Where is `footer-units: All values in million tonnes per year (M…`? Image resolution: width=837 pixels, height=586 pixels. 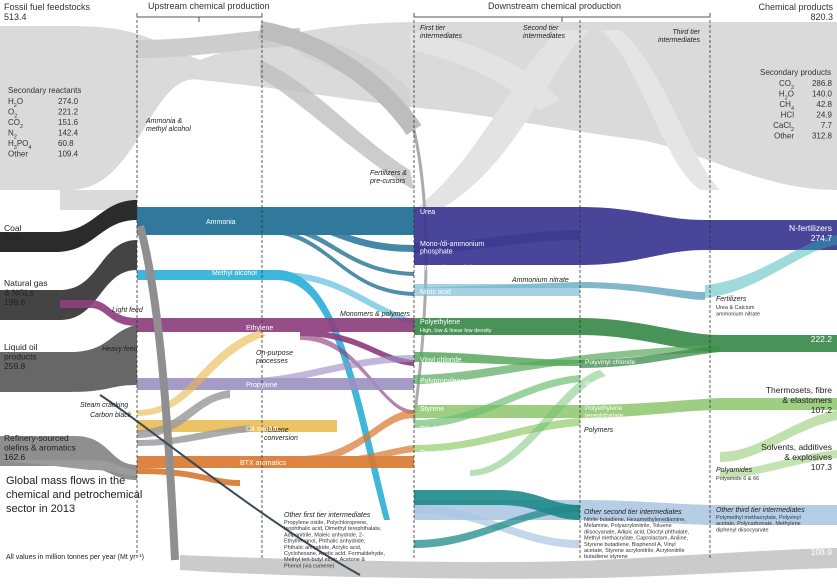
footer-units: All values in million tonnes per year (M… is located at coordinates (75, 557).